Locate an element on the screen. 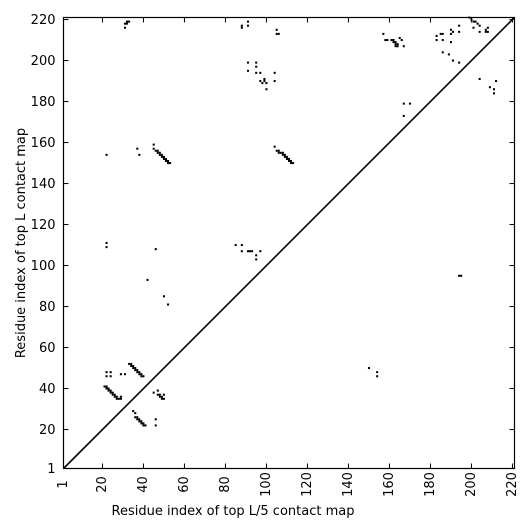 This screenshot has width=532, height=532. y-tick-label: 100 is located at coordinates (43, 266).